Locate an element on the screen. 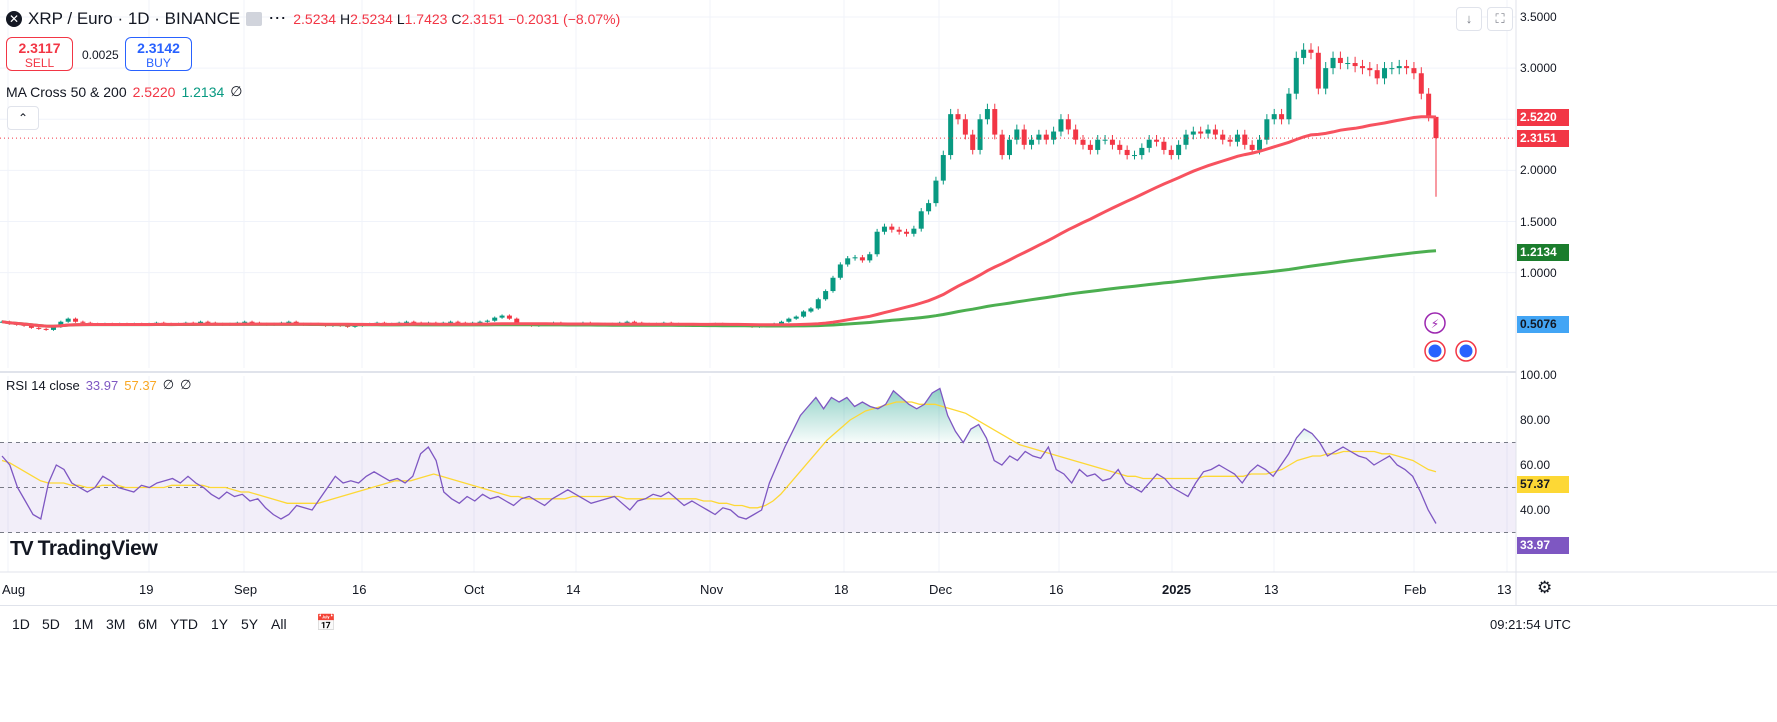 The width and height of the screenshot is (1777, 722). range-button-5d: 5D is located at coordinates (51, 624).